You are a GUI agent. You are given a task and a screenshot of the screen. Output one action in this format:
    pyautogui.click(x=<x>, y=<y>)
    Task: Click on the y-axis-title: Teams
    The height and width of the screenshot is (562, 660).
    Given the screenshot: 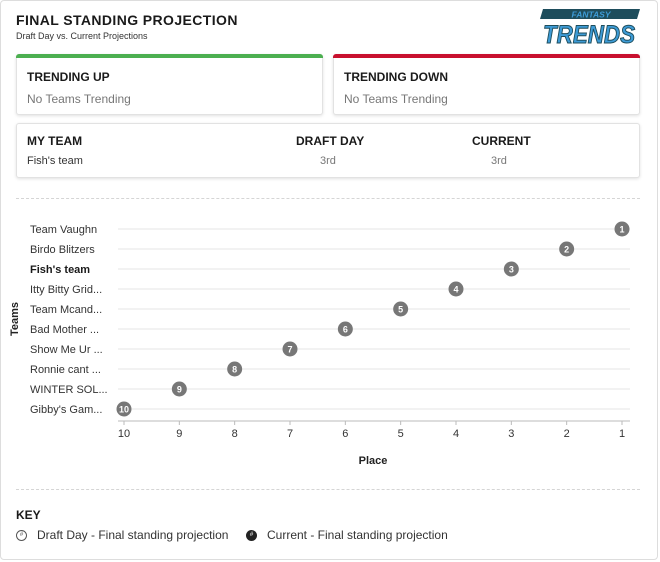 What is the action you would take?
    pyautogui.click(x=15, y=319)
    